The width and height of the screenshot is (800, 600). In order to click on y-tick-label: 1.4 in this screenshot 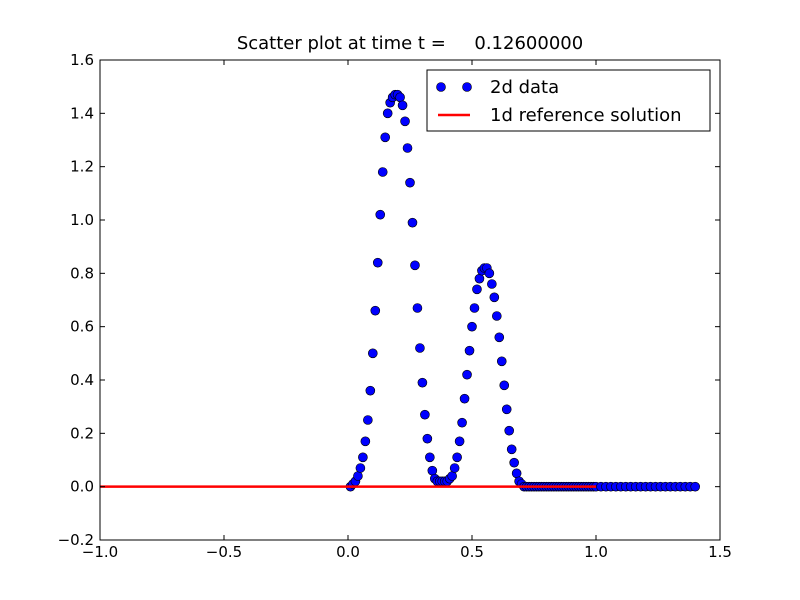, I will do `click(82, 113)`.